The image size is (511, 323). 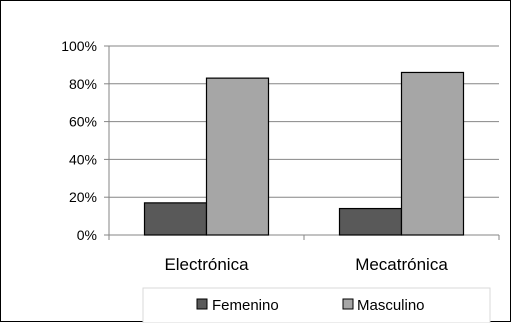 I want to click on legend-swatch-femenino, so click(x=202, y=304).